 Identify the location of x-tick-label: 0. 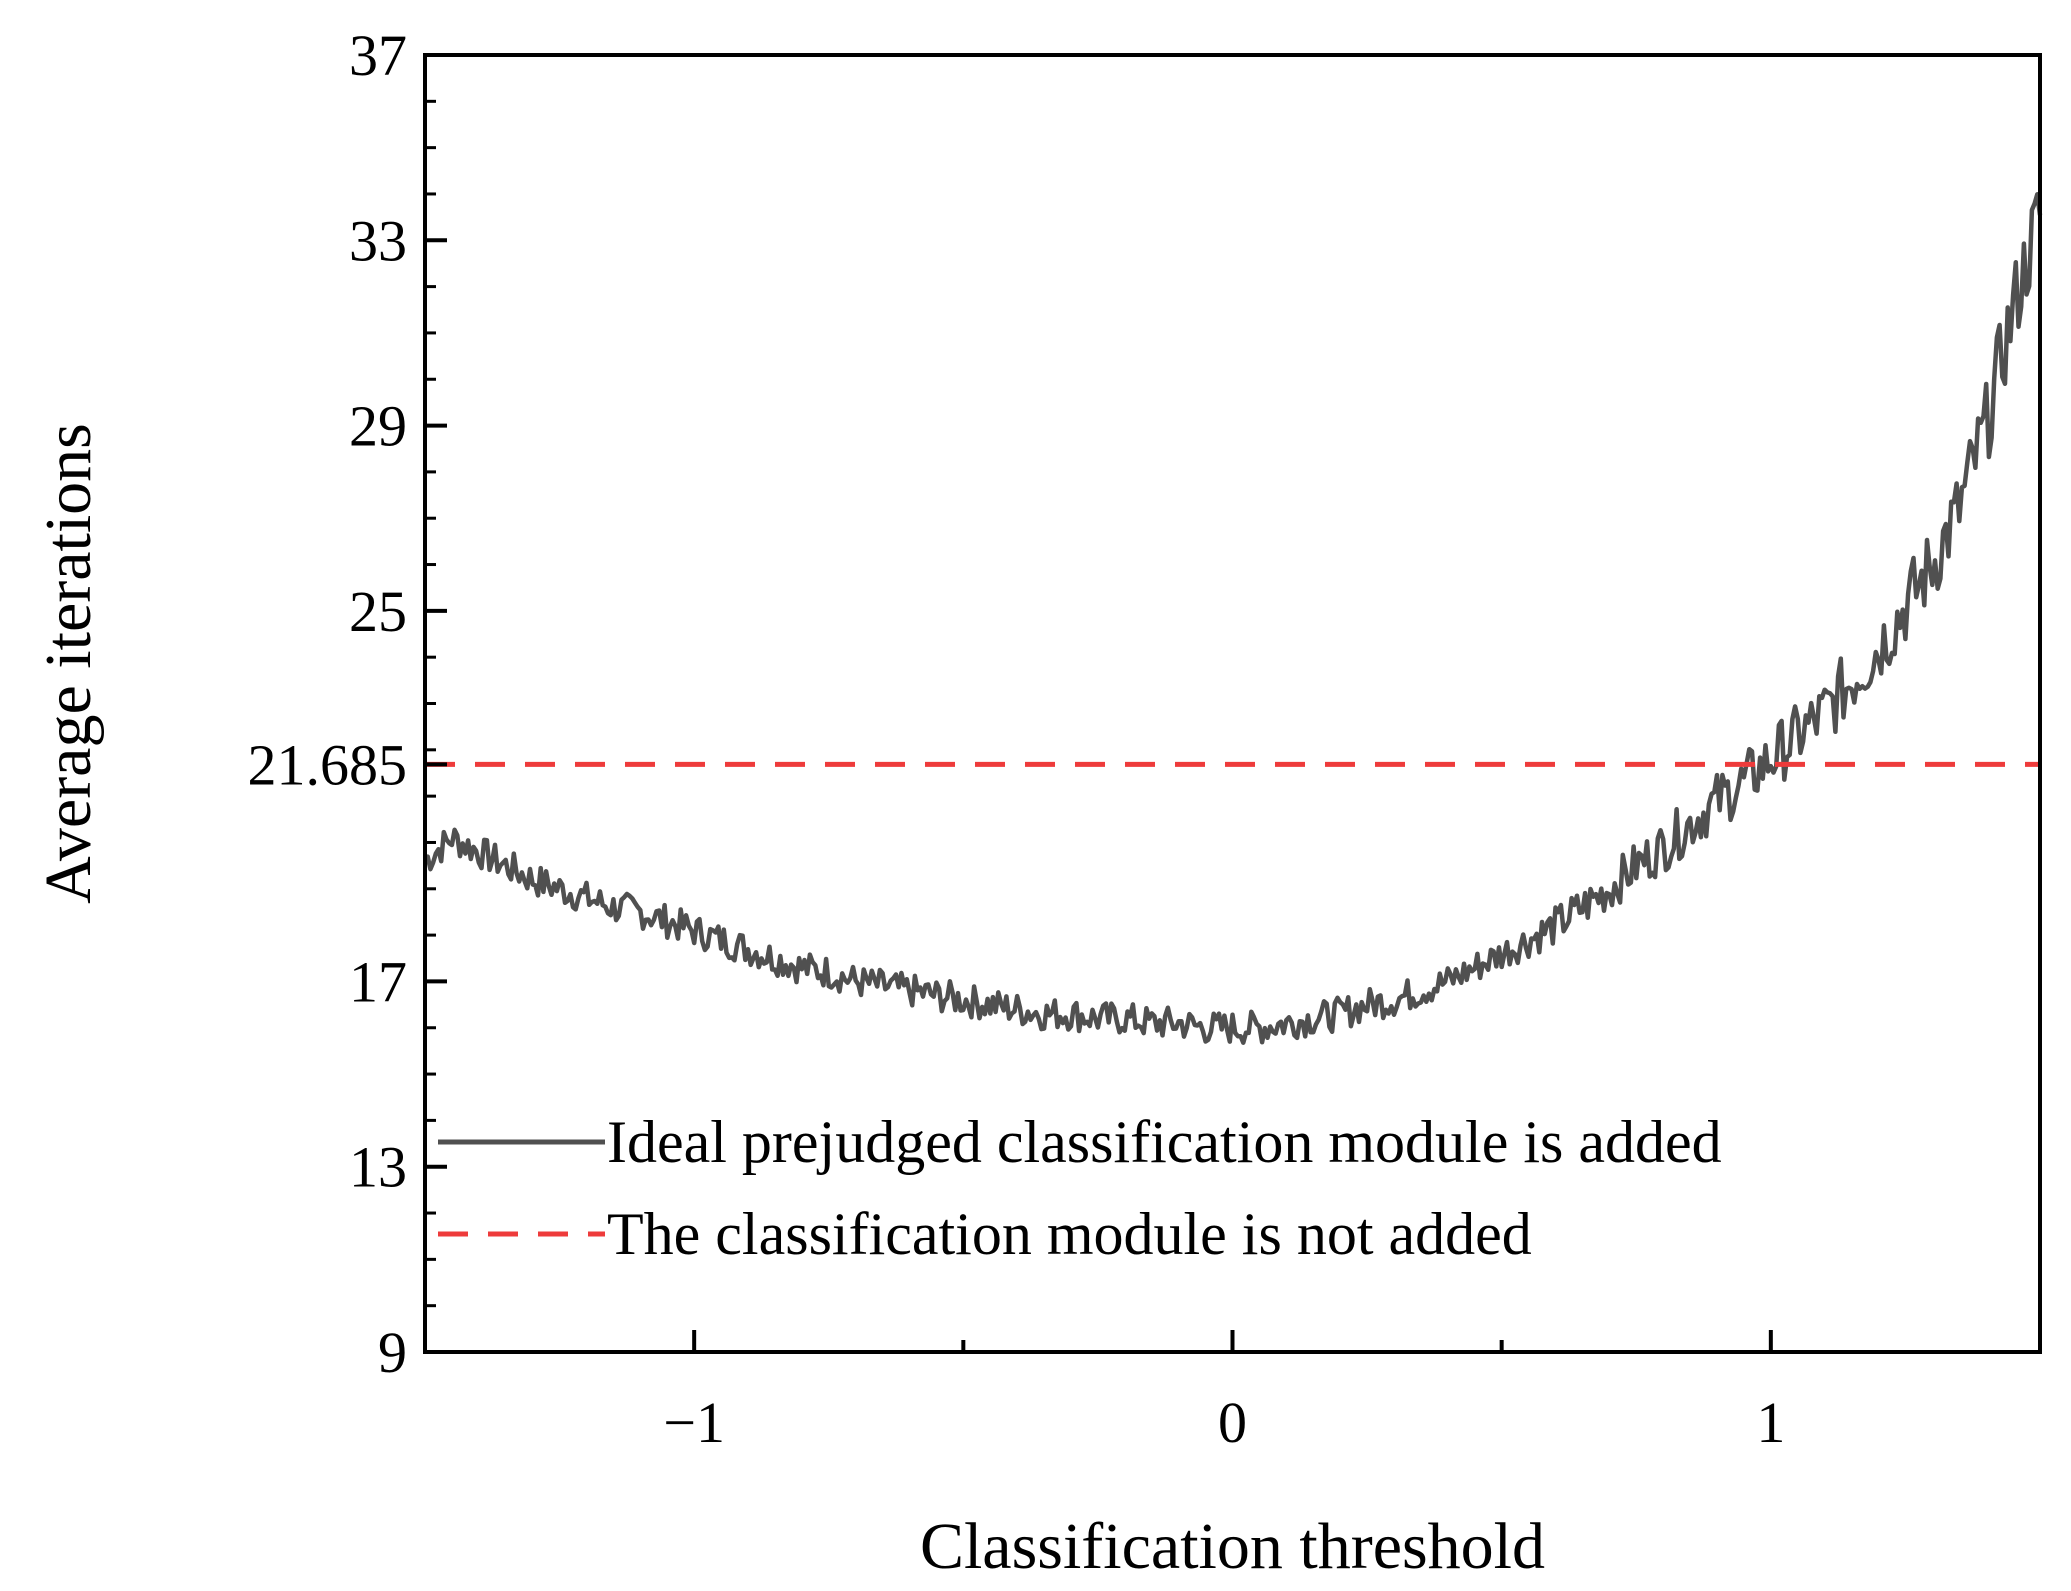
(1232, 1422).